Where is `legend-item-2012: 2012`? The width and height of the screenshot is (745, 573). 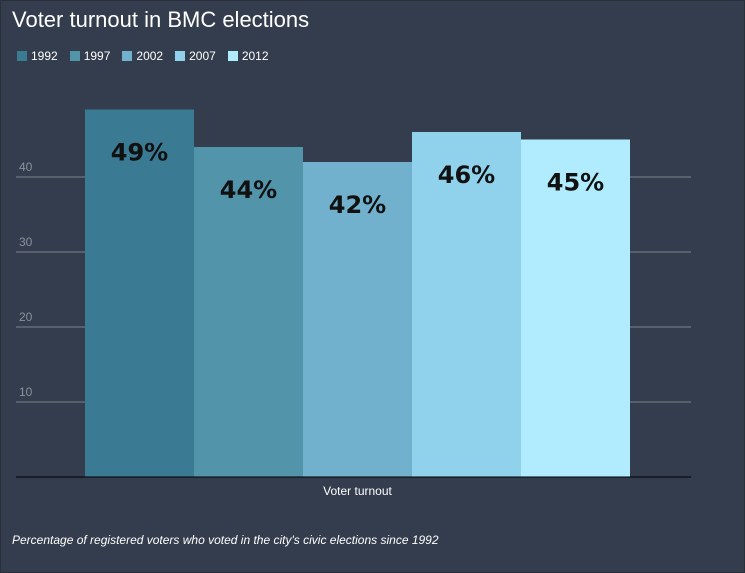 legend-item-2012: 2012 is located at coordinates (248, 56).